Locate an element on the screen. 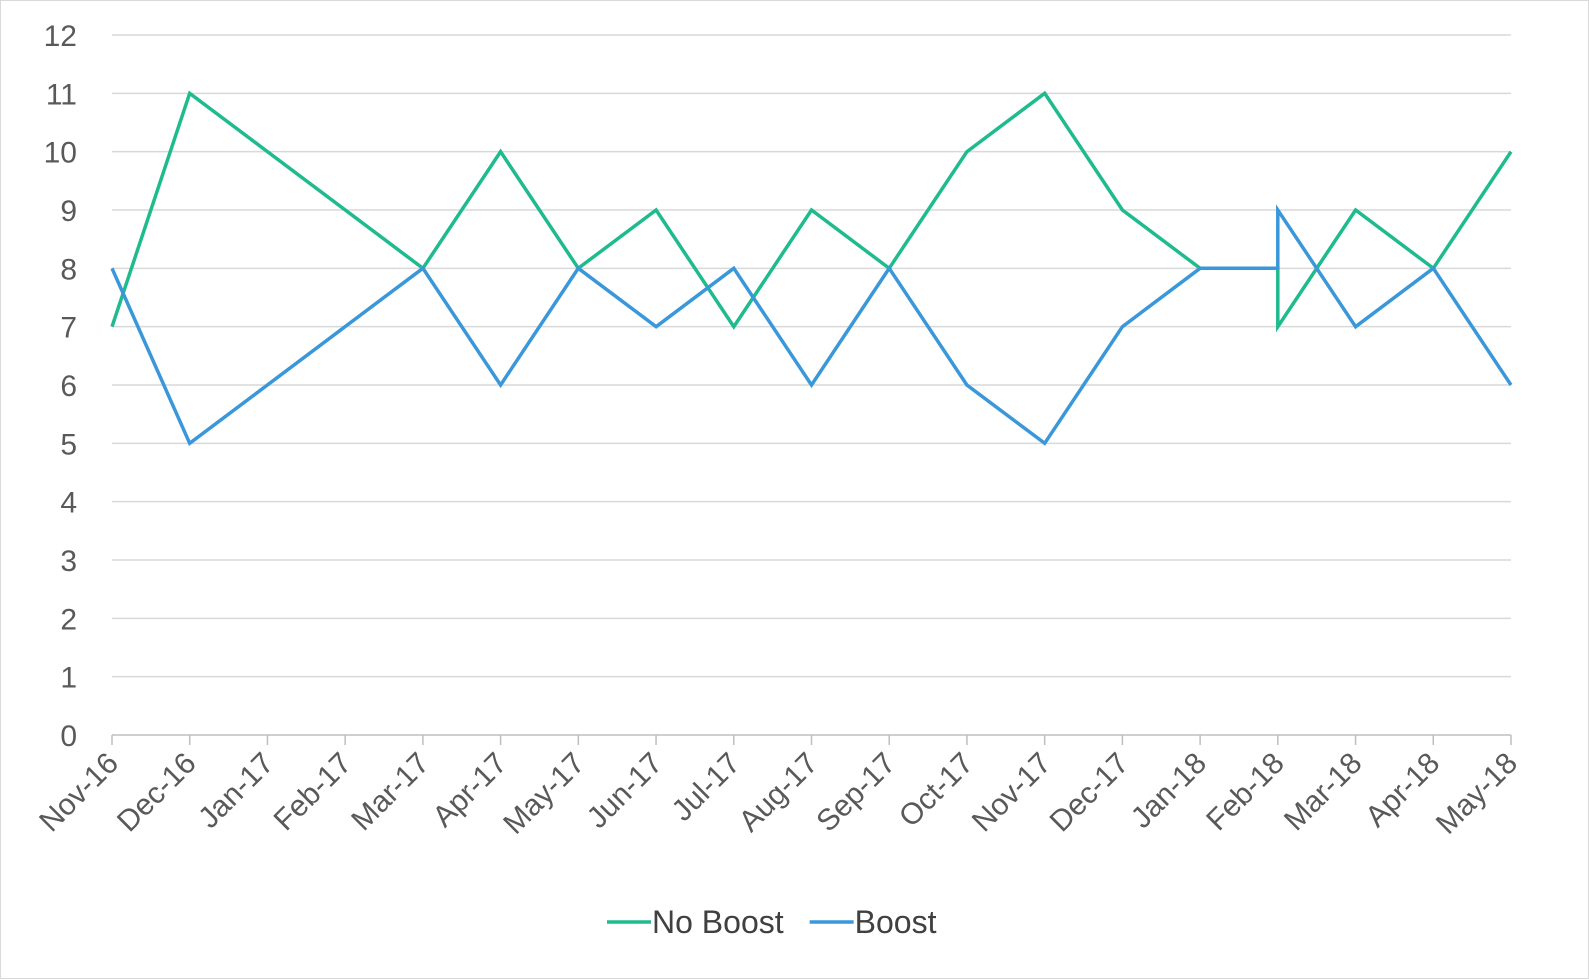  y-tick-label-12: 12 is located at coordinates (60, 36).